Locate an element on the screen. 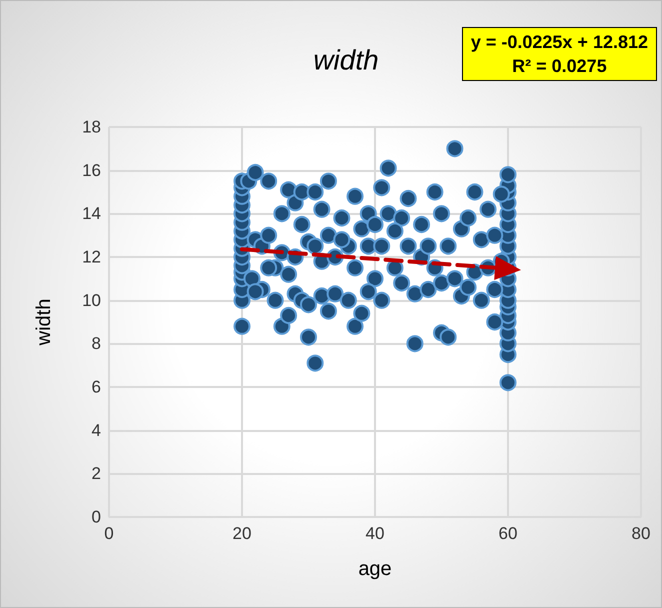  y-tick-label: 6 is located at coordinates (96, 387).